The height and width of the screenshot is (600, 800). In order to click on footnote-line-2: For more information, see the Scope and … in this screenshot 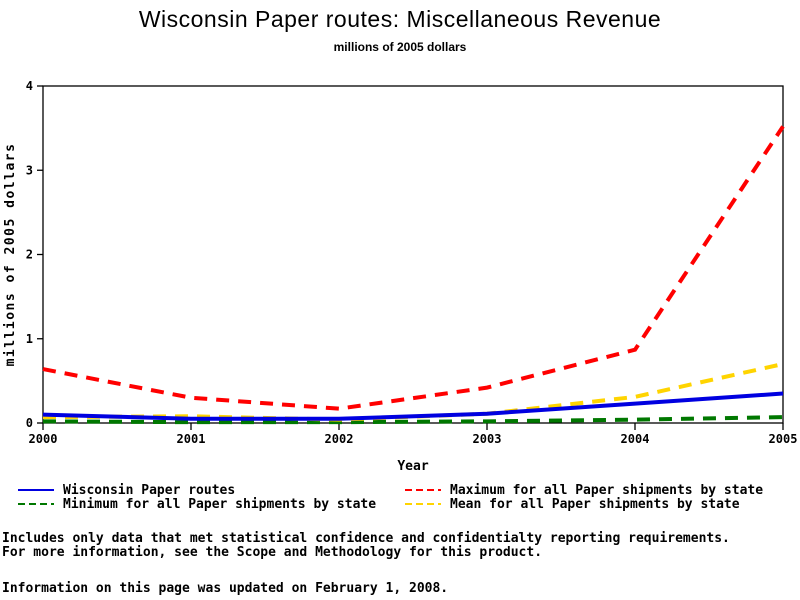, I will do `click(272, 552)`.